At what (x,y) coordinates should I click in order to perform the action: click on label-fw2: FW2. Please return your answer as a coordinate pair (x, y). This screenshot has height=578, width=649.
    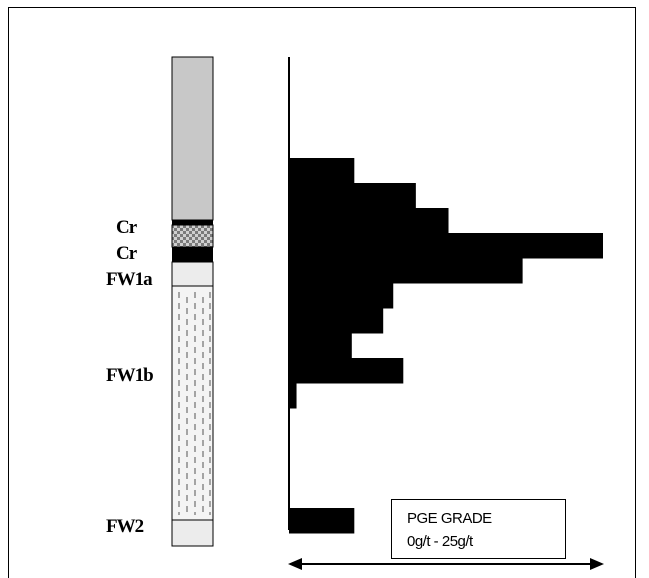
    Looking at the image, I should click on (125, 526).